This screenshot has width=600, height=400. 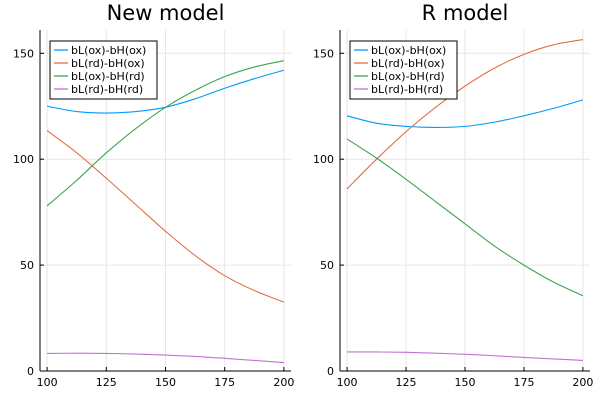 What do you see at coordinates (165, 133) in the screenshot?
I see `series-line-bl-ox-bh-rd` at bounding box center [165, 133].